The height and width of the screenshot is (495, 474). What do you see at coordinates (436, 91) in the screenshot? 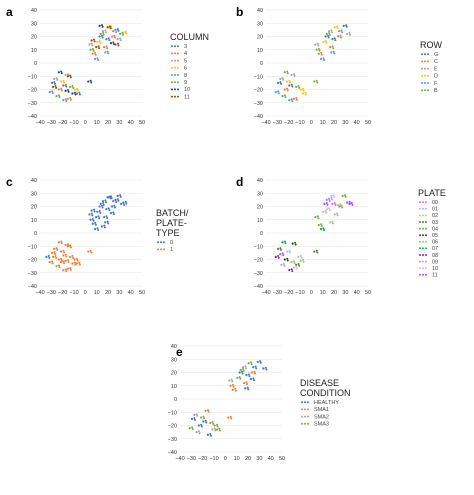
I see `legend-label: B` at bounding box center [436, 91].